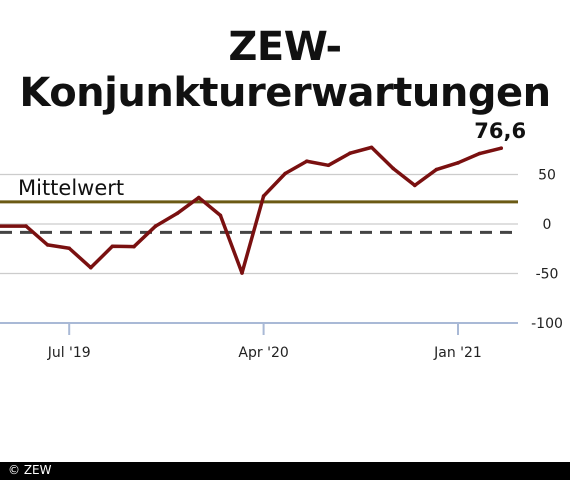  I want to click on x-tick-label: Apr '20, so click(263, 353).